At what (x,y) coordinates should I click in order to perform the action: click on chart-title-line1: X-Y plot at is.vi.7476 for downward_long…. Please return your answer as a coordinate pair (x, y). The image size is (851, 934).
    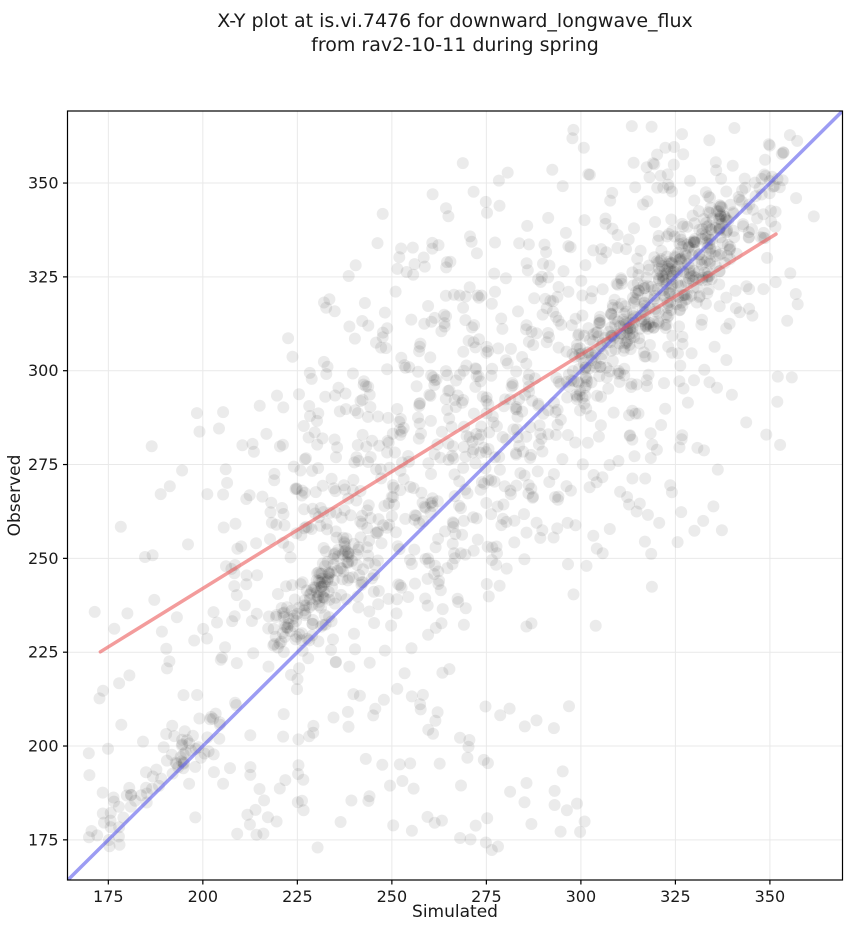
    Looking at the image, I should click on (455, 21).